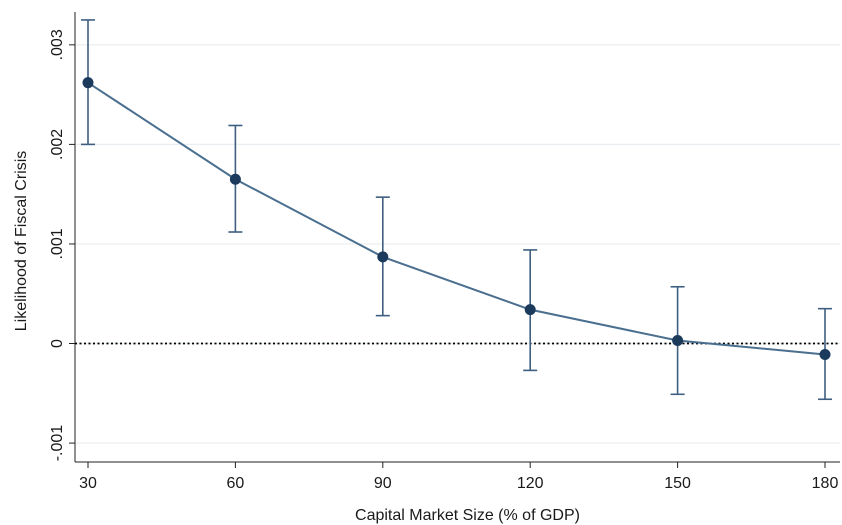  I want to click on x-axis: 30 60 90 120 150 180, so click(457, 476).